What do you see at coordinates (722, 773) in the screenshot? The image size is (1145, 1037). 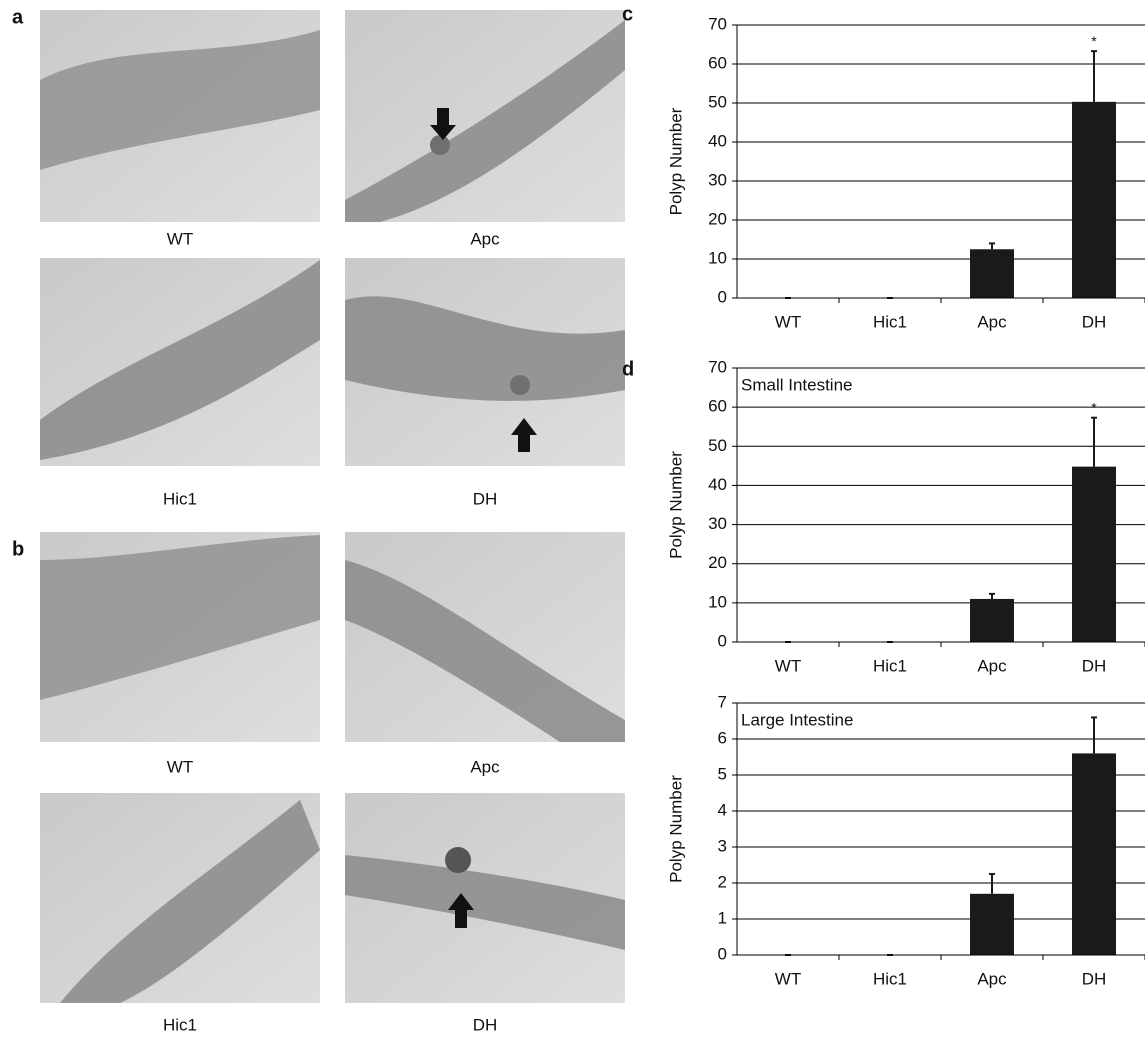 I see `y-tick-label: 5` at bounding box center [722, 773].